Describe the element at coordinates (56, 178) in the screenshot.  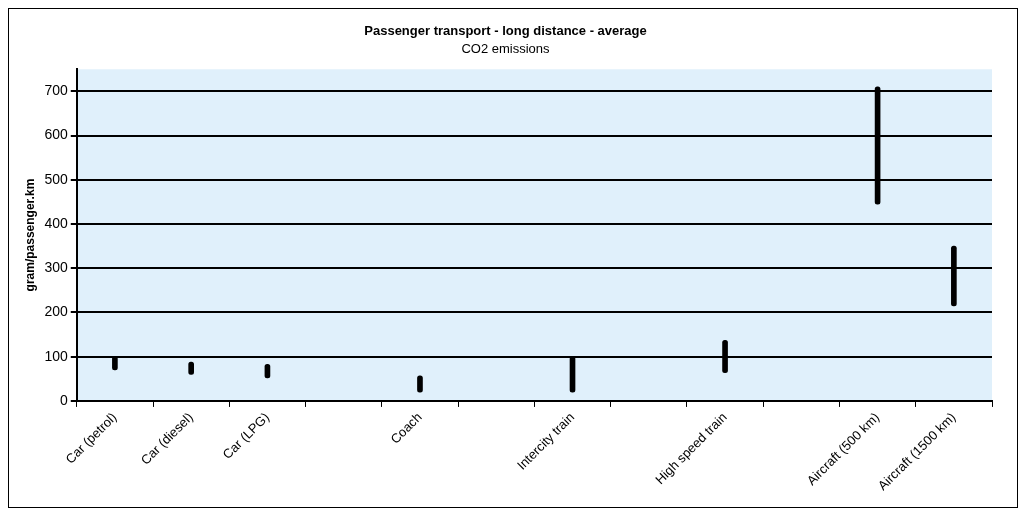
I see `y-tick-label: 500` at that location.